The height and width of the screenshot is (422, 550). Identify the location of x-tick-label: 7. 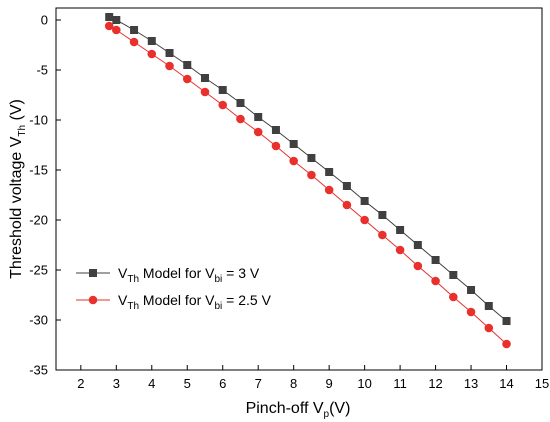
(258, 383).